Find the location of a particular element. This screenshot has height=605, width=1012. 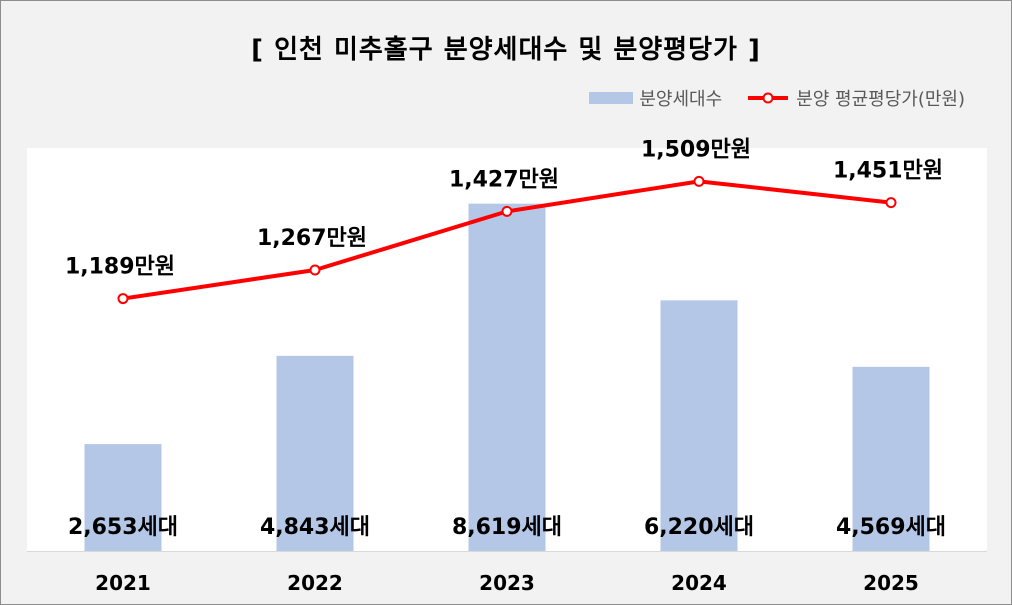

legend-bar-label: 분양세대수 is located at coordinates (681, 99).